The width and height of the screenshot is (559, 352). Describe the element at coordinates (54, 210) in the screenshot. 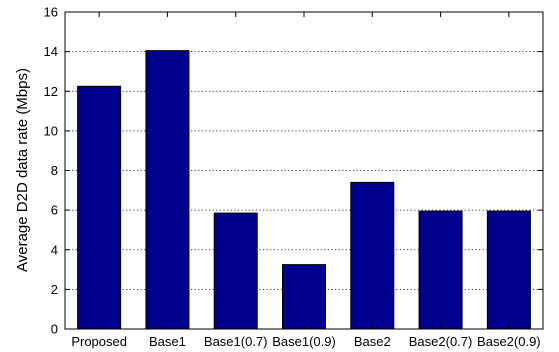

I see `y-tick-label: 6` at that location.